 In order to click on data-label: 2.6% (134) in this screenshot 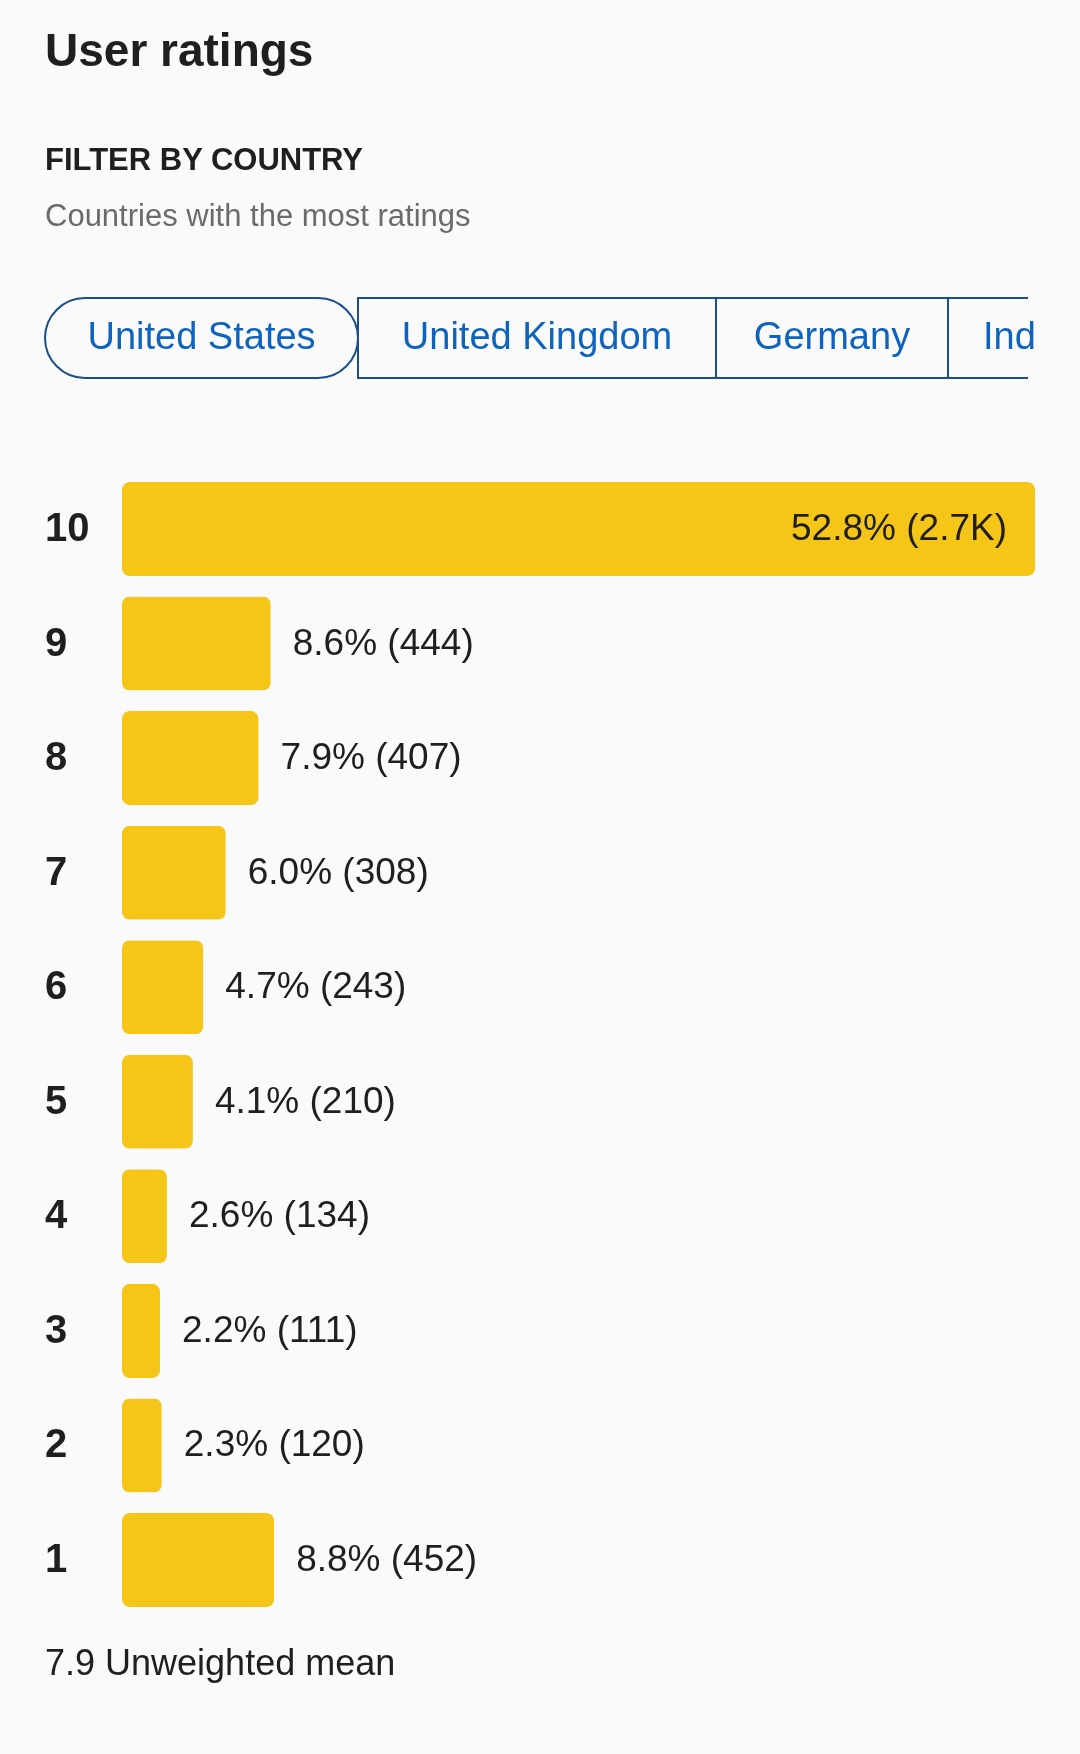, I will do `click(279, 1215)`.